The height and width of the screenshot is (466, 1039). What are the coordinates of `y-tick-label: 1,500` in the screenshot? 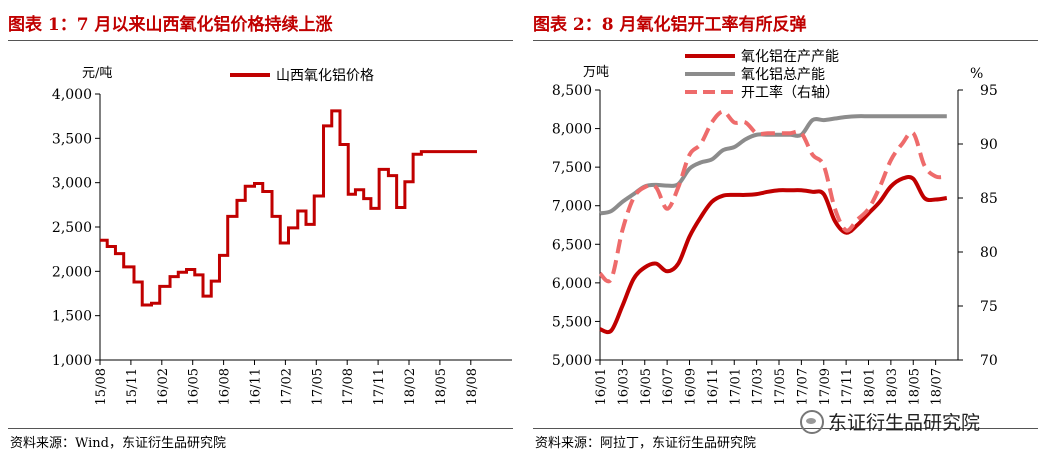 It's located at (72, 317).